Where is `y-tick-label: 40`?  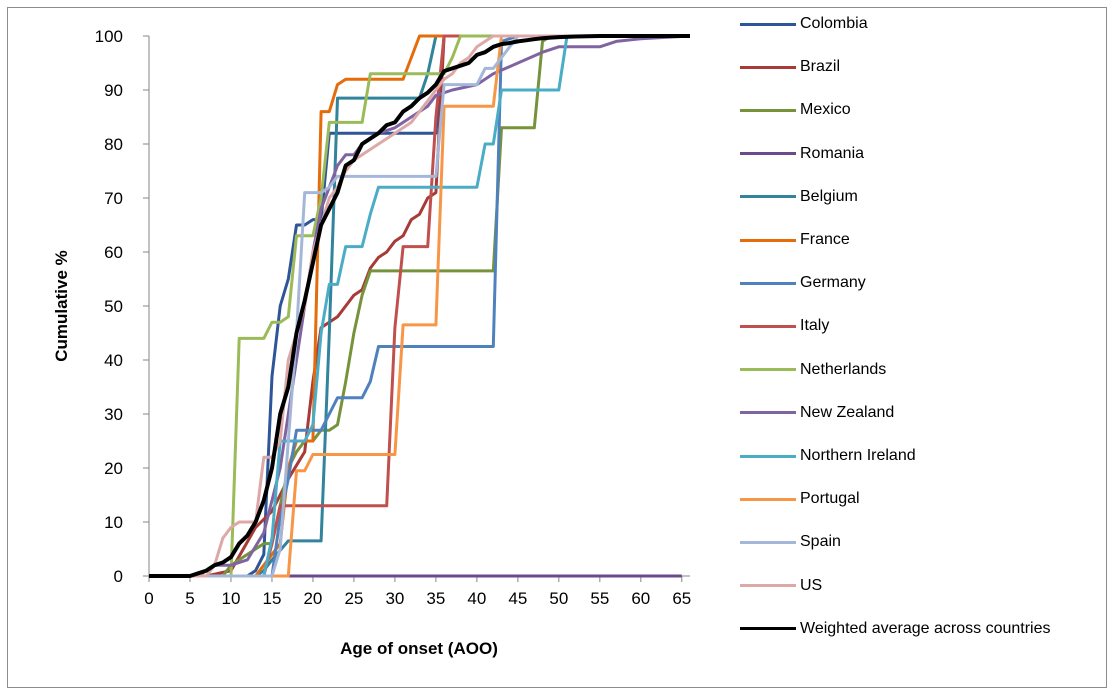
y-tick-label: 40 is located at coordinates (113, 360).